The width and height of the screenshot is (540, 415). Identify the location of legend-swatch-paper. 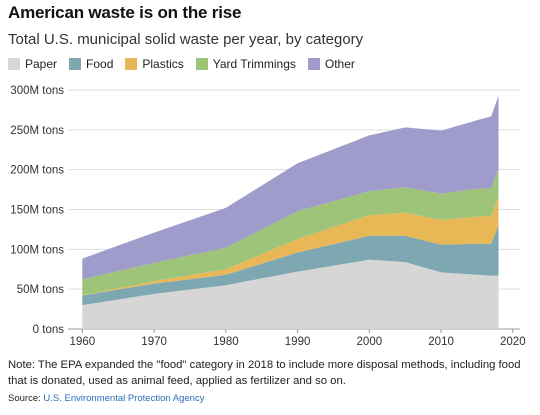
(14, 64).